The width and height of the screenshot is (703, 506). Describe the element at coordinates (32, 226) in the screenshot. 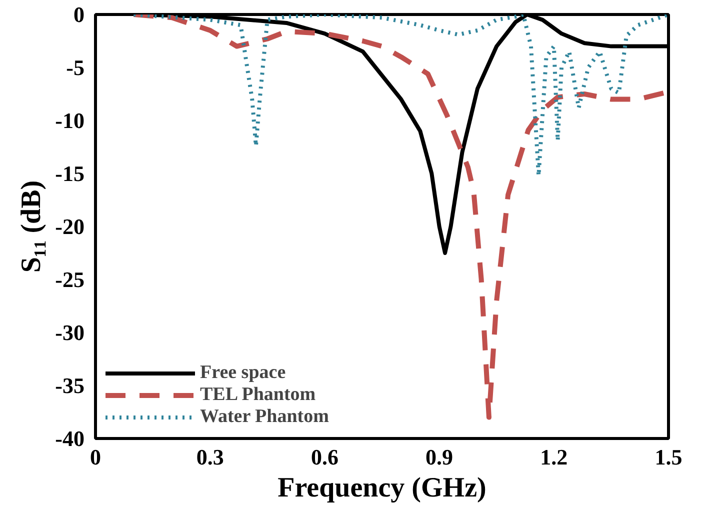

I see `y-axis-title: S₁₁ (dB)` at that location.